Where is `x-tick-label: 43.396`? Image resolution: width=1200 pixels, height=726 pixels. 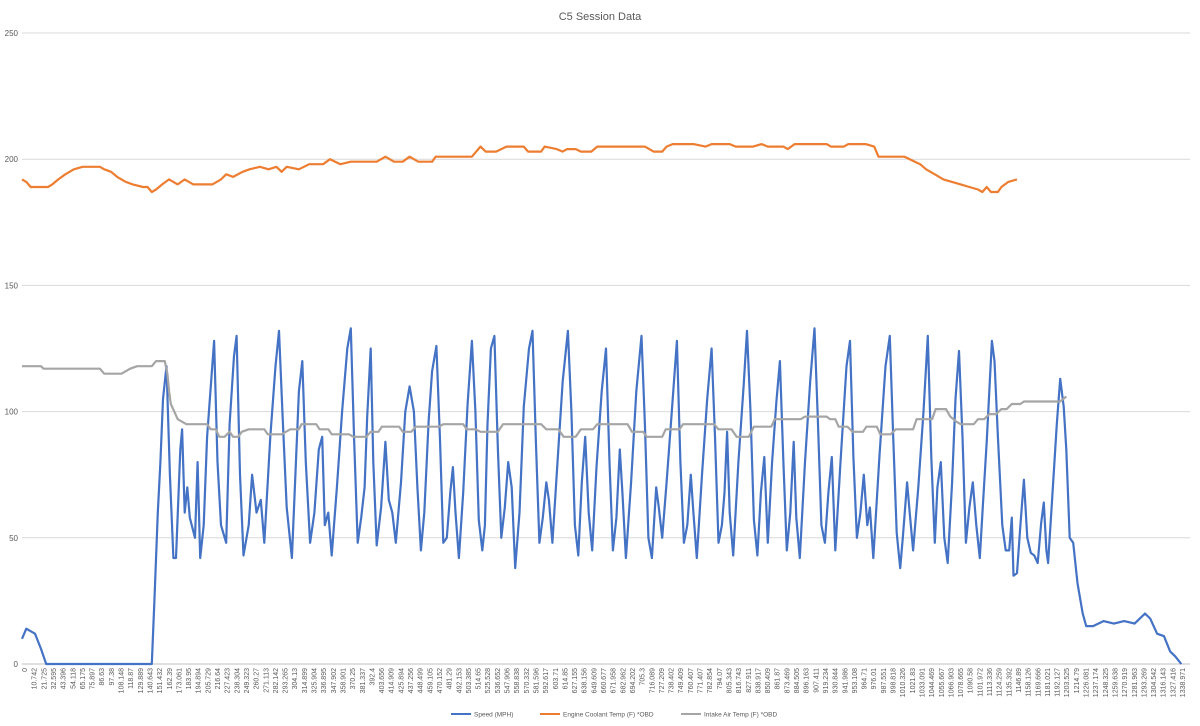 x-tick-label: 43.396 is located at coordinates (64, 679).